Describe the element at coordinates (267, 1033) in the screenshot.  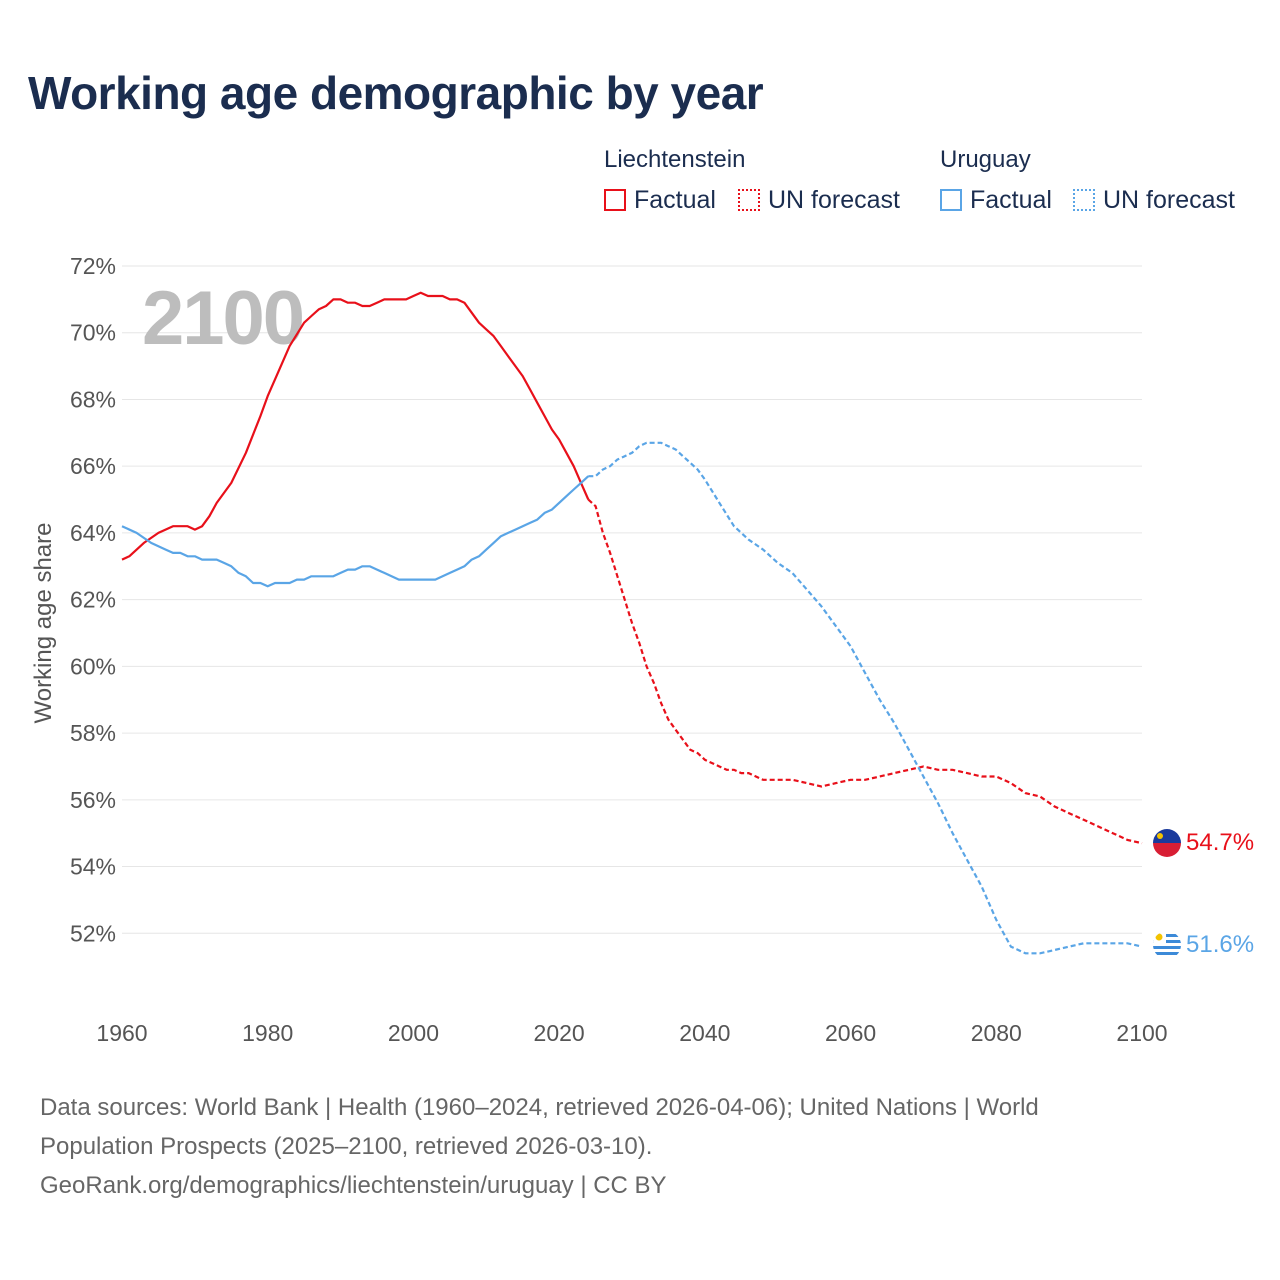
I see `x-tick-label: 1980` at that location.